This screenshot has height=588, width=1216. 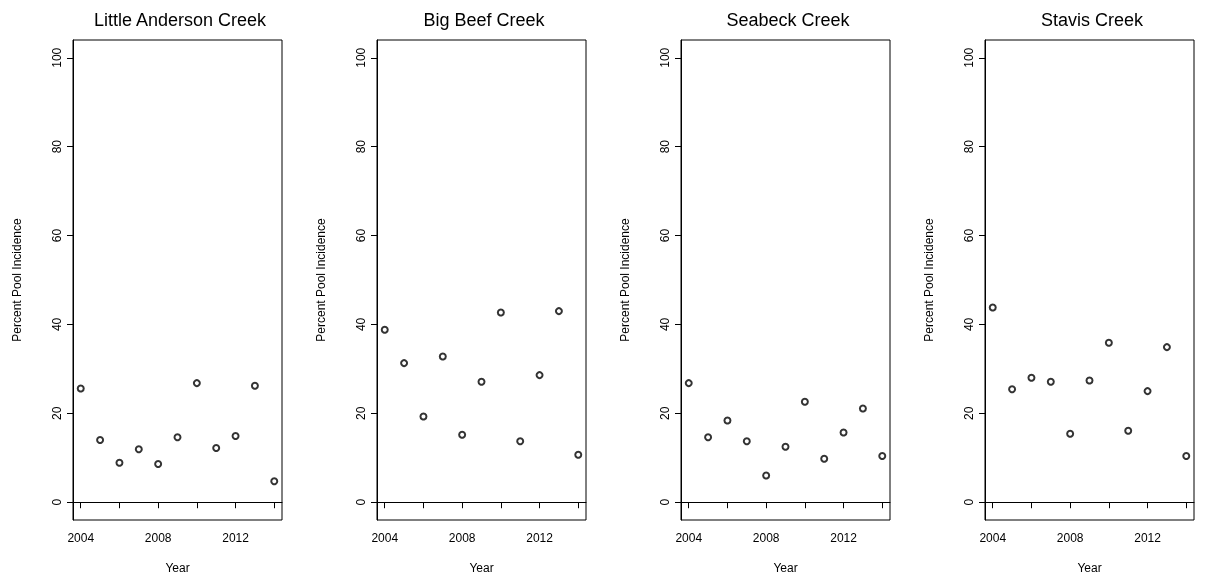 What do you see at coordinates (180, 20) in the screenshot?
I see `chart-title: Little Anderson Creek` at bounding box center [180, 20].